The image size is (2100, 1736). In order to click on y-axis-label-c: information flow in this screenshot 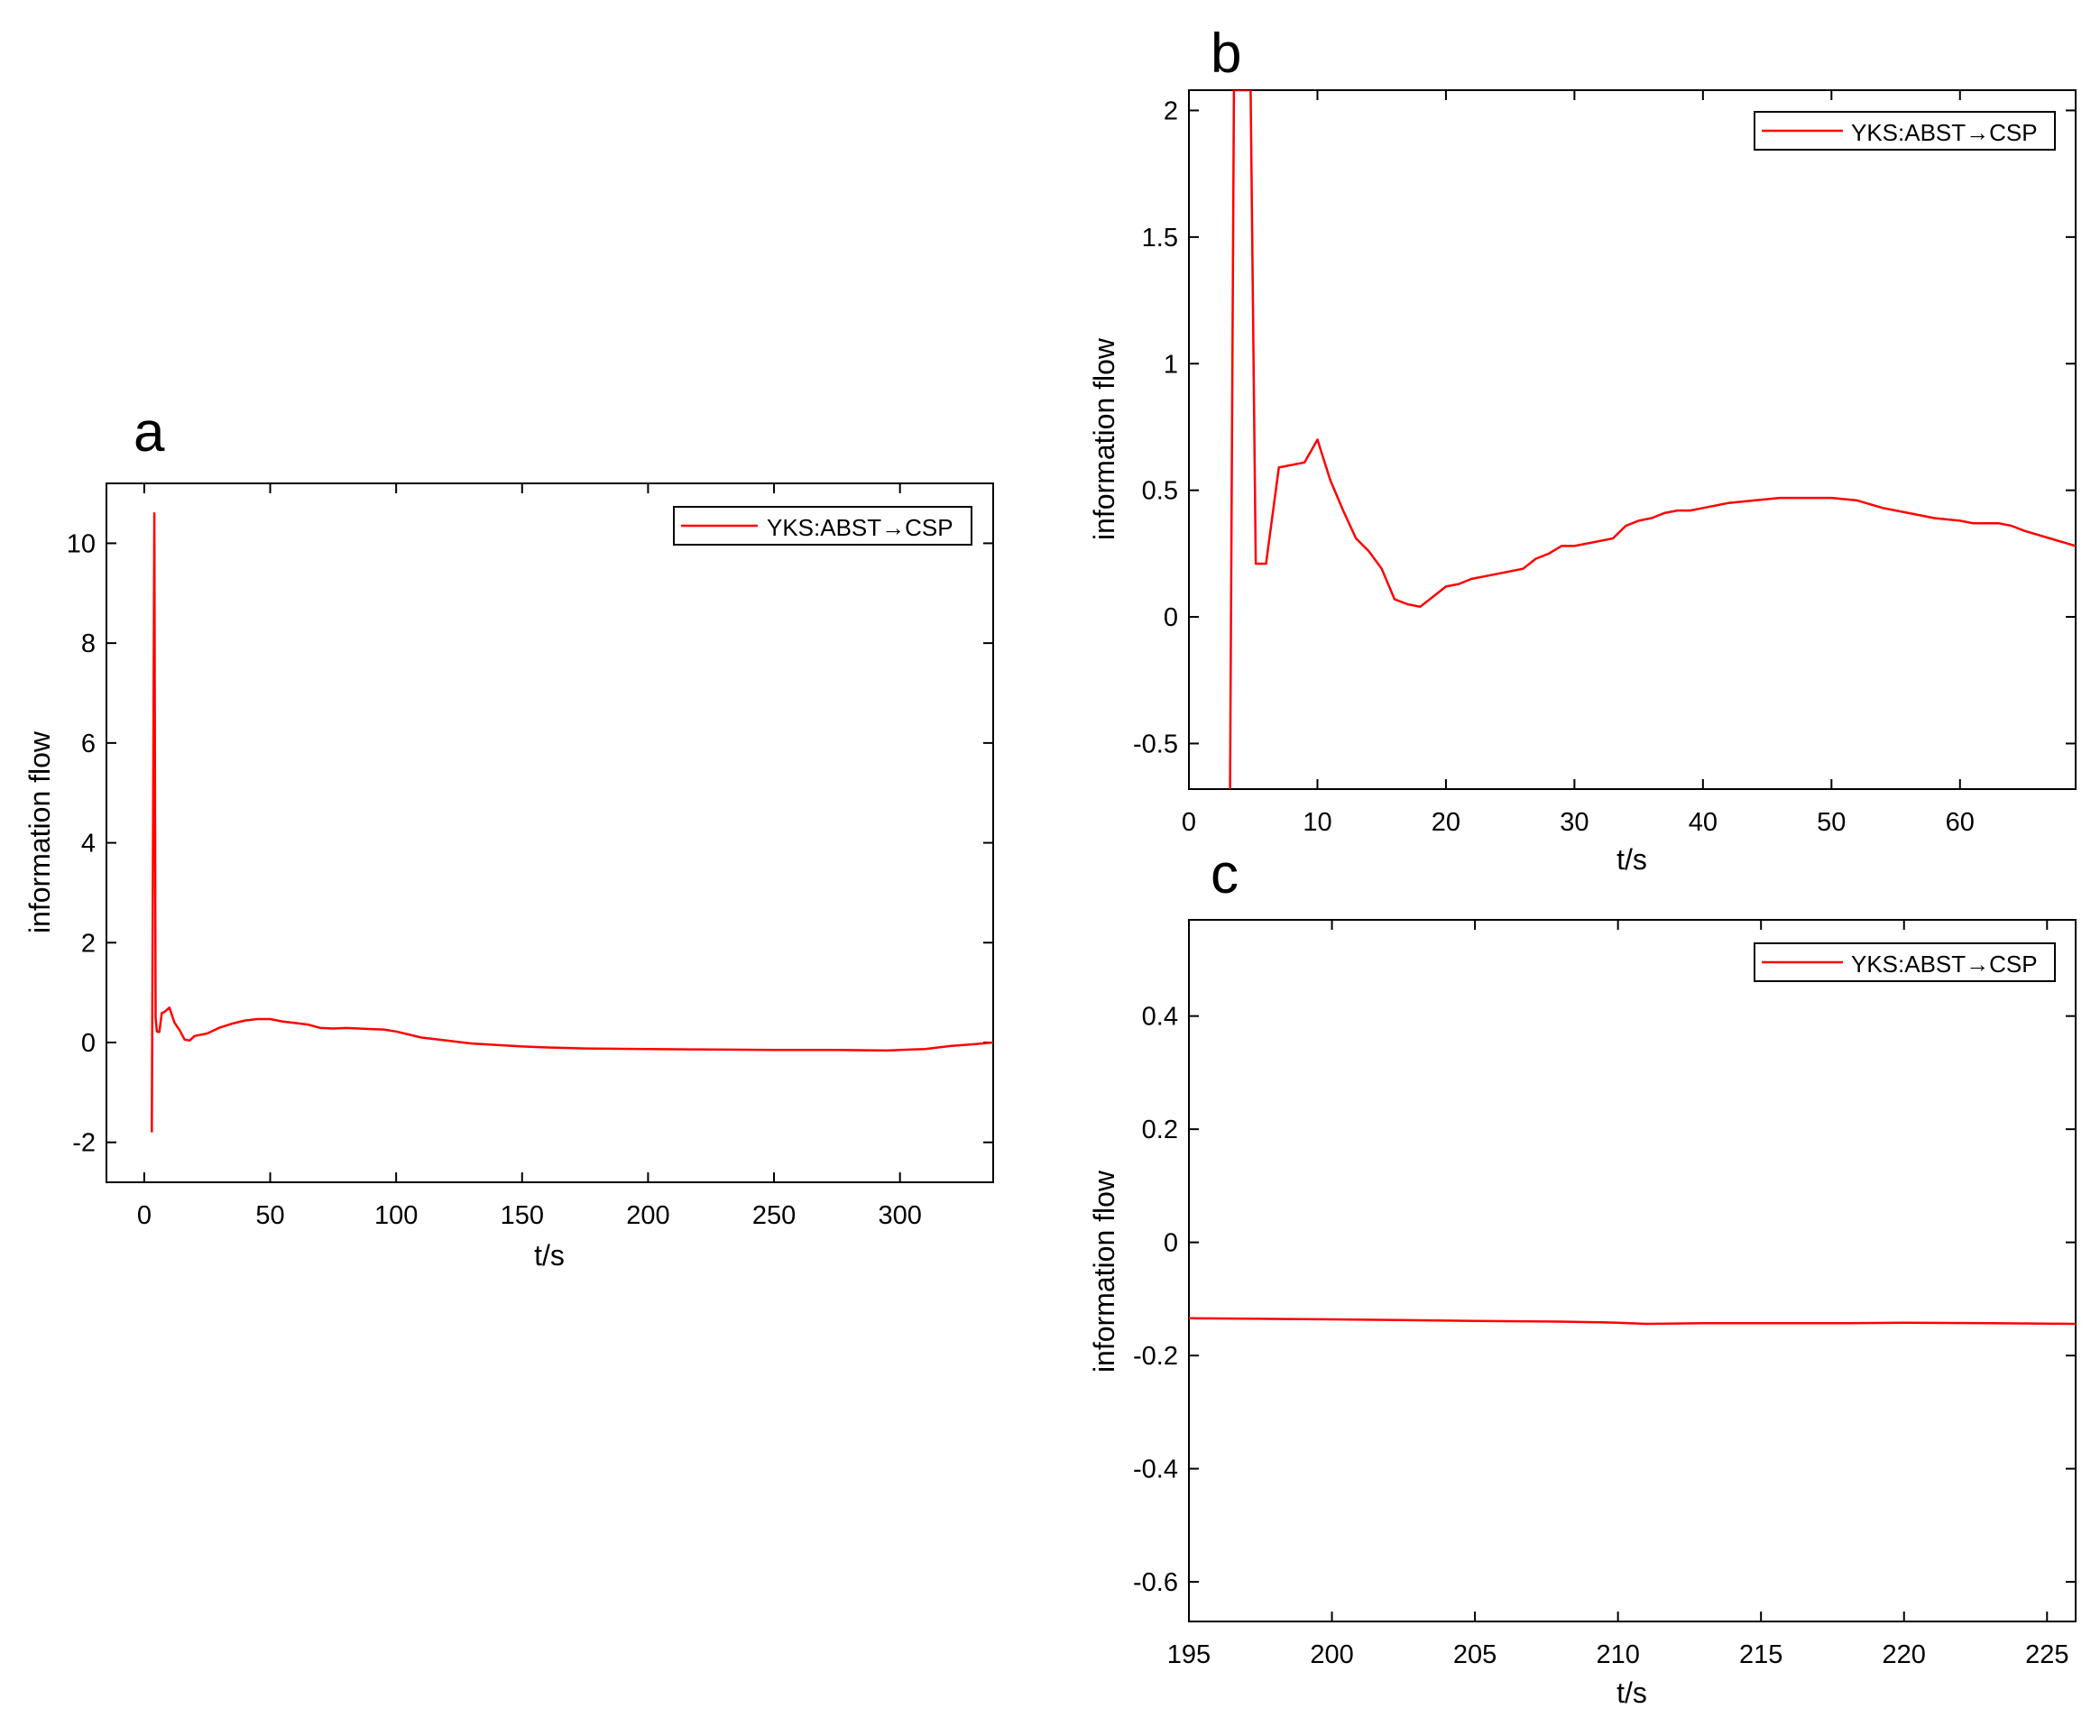, I will do `click(1104, 1271)`.